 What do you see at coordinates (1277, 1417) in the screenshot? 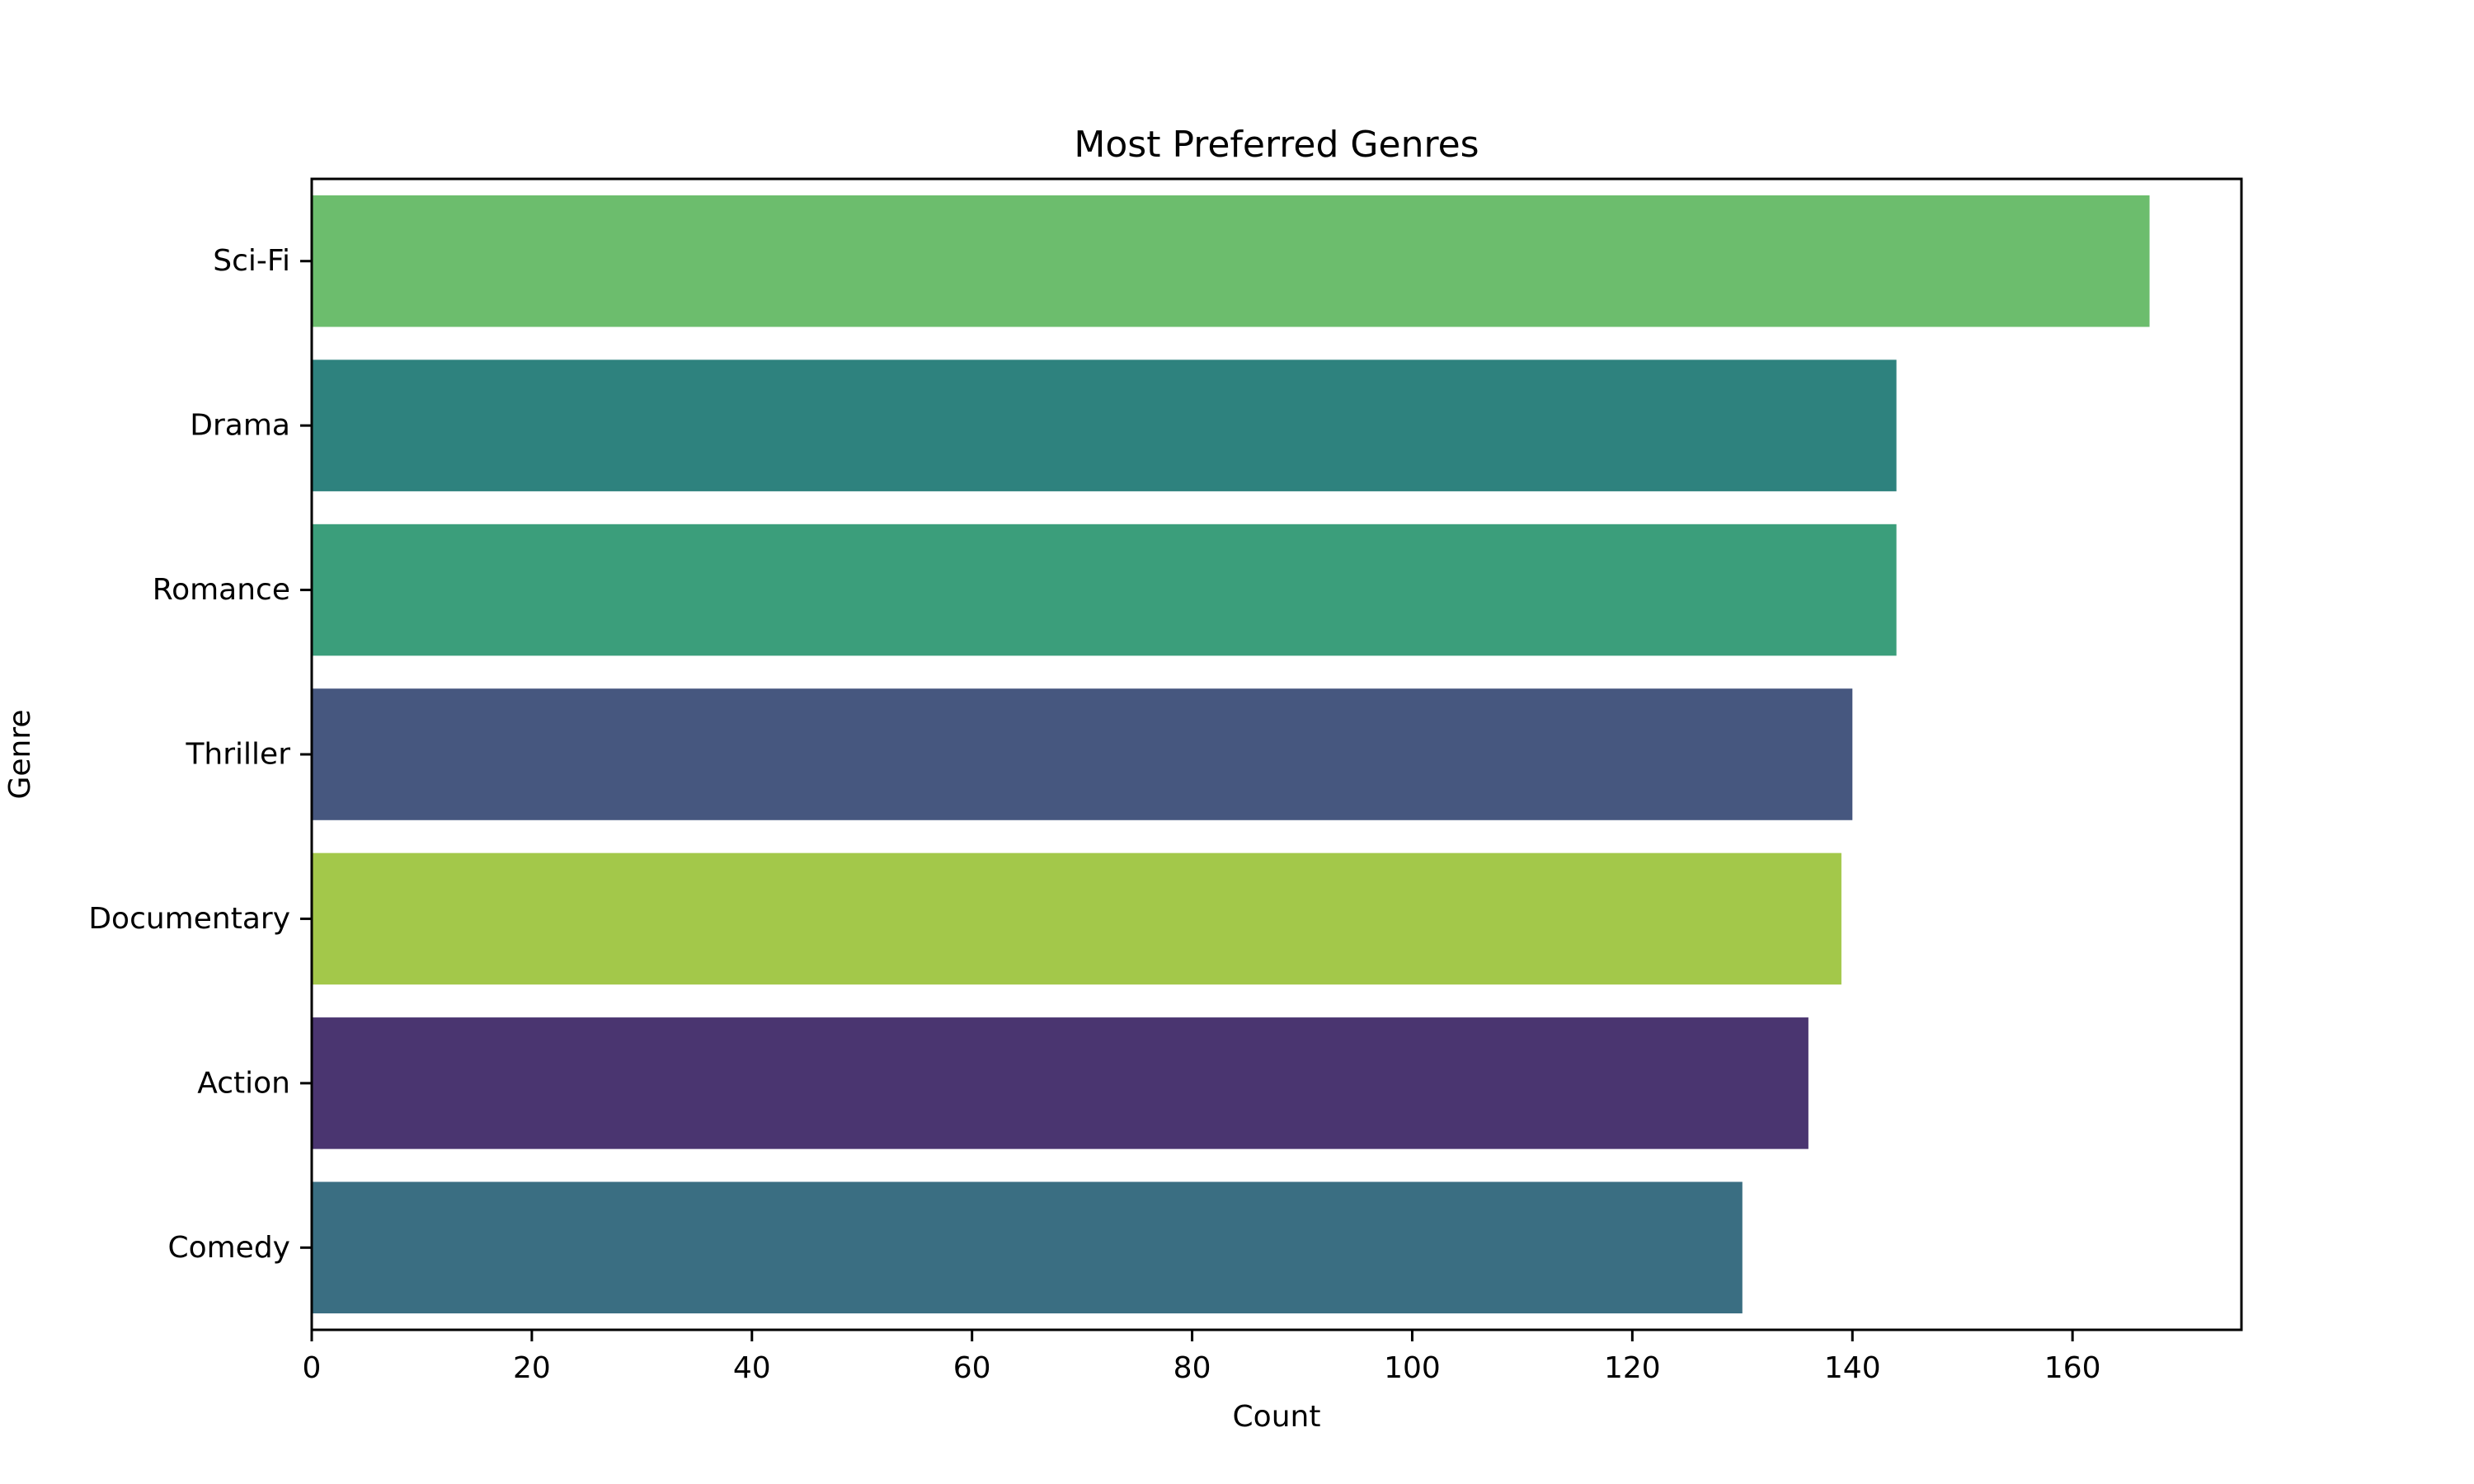
I see `x-axis-label: Count` at bounding box center [1277, 1417].